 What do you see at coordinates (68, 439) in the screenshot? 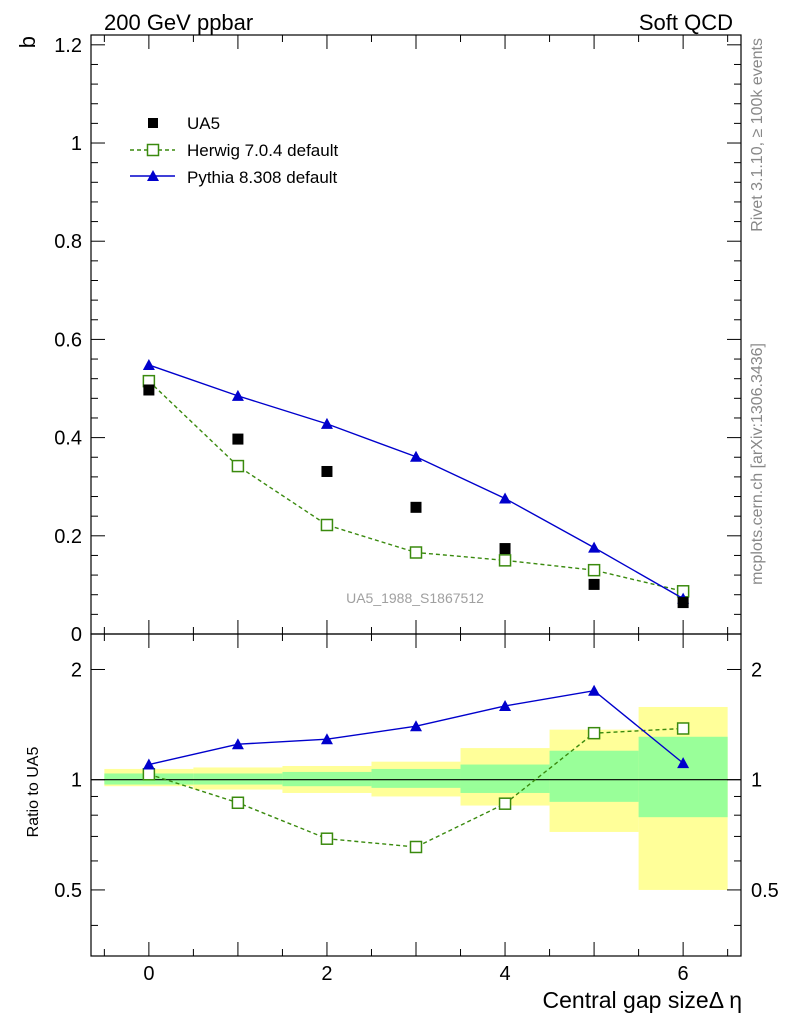
I see `main-y-tick-label: 0.4` at bounding box center [68, 439].